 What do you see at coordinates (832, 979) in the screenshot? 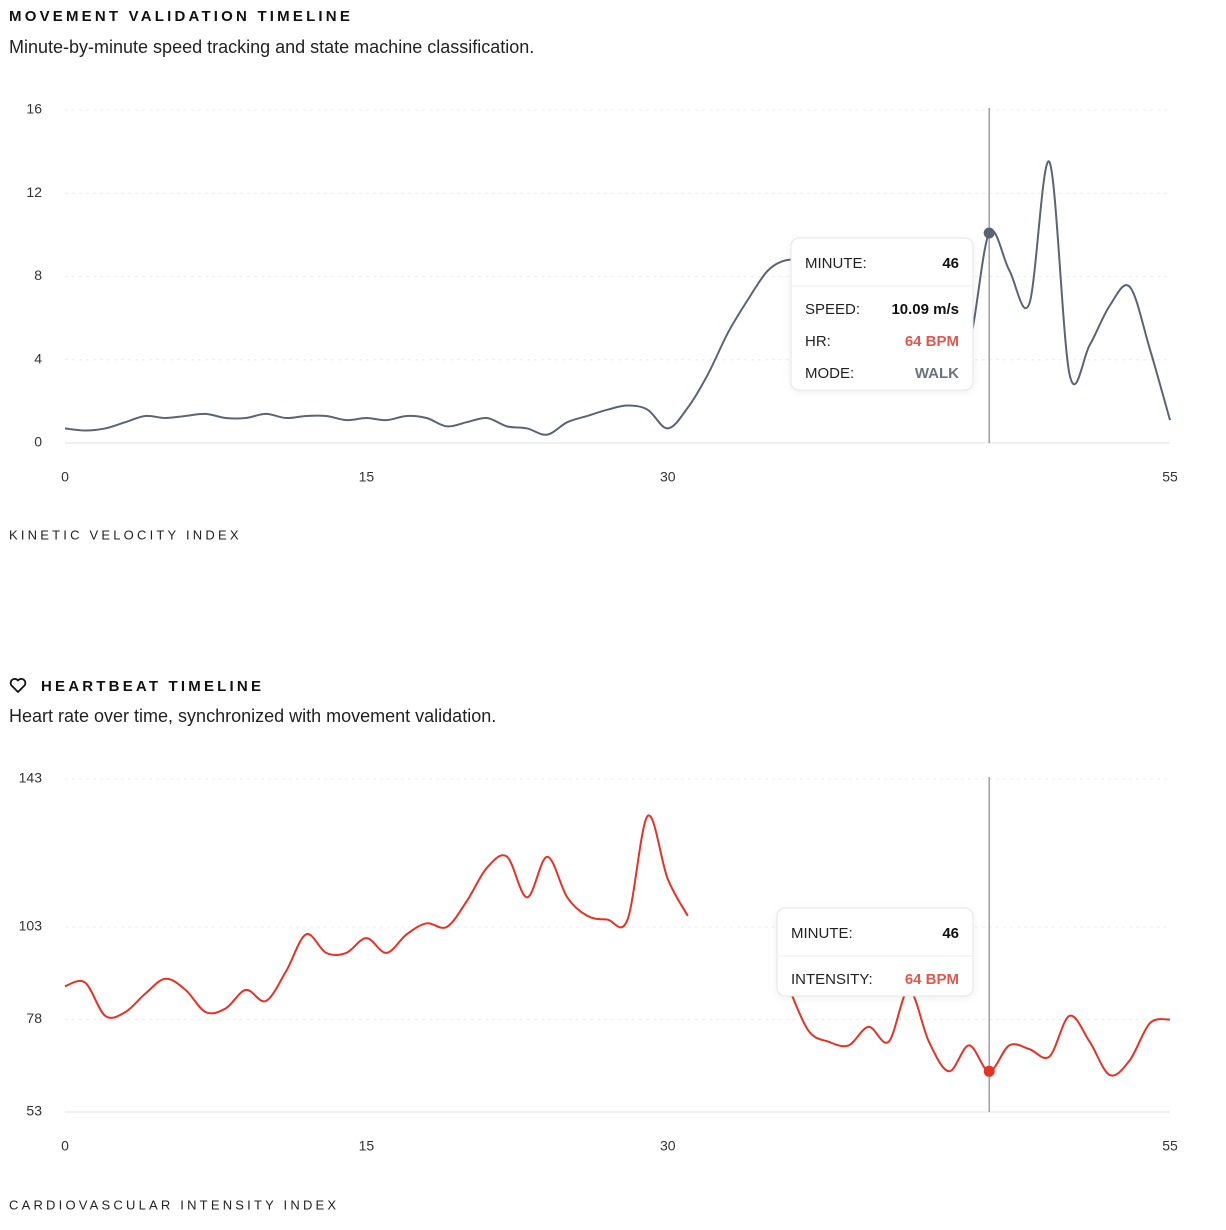
I see `tooltip-label: INTENSITY:` at bounding box center [832, 979].